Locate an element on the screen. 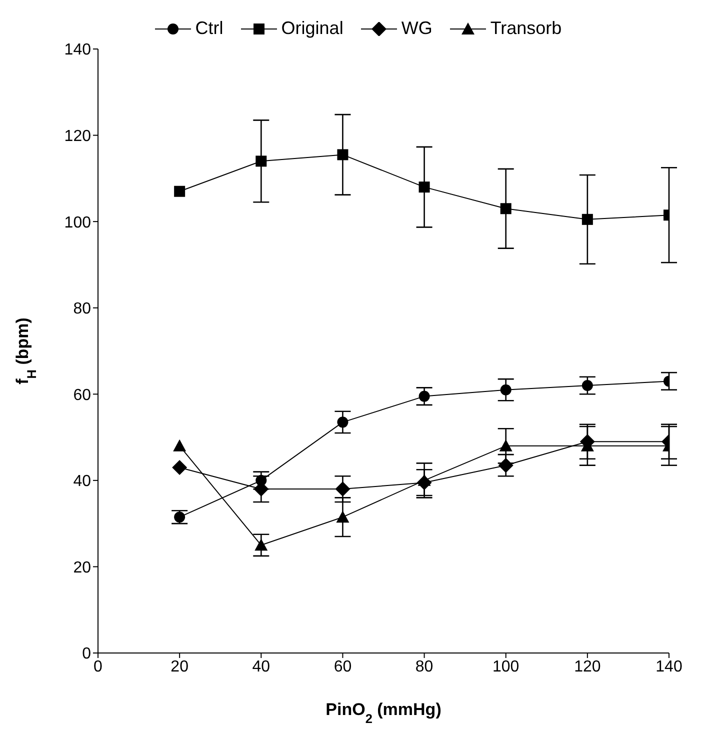  x-axis-title: PinO$_{2}$ (mmHg) is located at coordinates (384, 713).